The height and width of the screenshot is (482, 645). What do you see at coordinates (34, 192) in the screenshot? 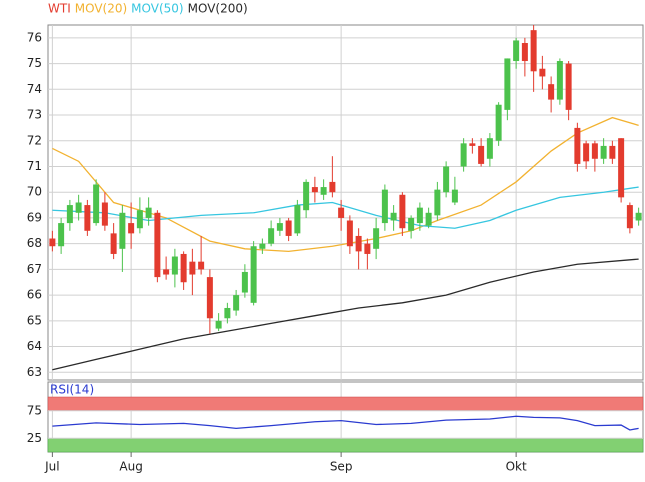
I see `y-tick-label: 70` at bounding box center [34, 192].